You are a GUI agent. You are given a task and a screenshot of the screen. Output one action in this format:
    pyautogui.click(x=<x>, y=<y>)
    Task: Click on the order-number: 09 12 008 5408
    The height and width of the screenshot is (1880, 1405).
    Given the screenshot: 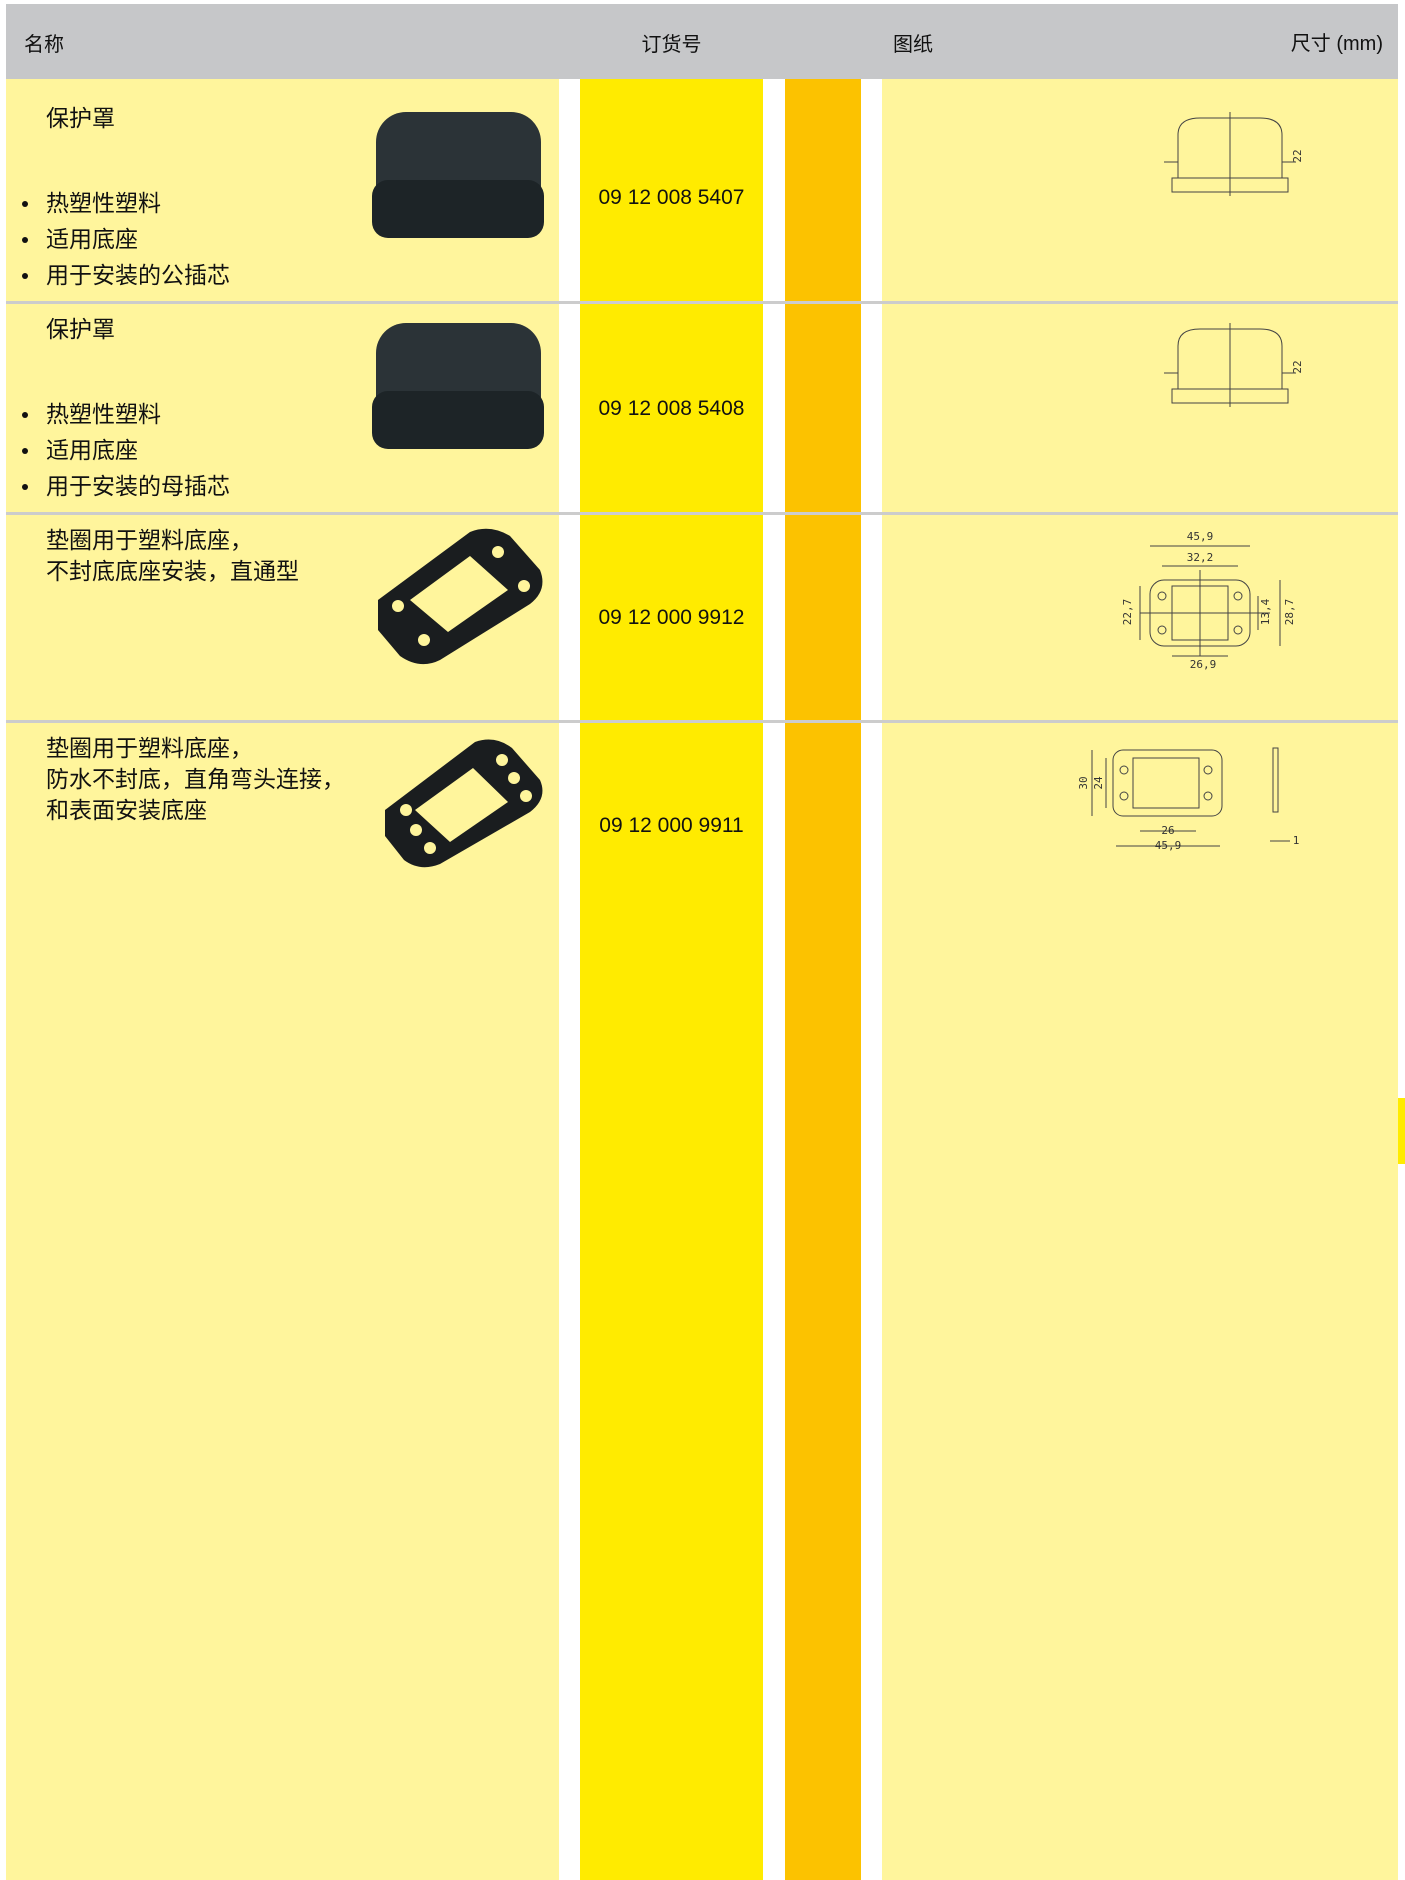 What is the action you would take?
    pyautogui.click(x=671, y=408)
    